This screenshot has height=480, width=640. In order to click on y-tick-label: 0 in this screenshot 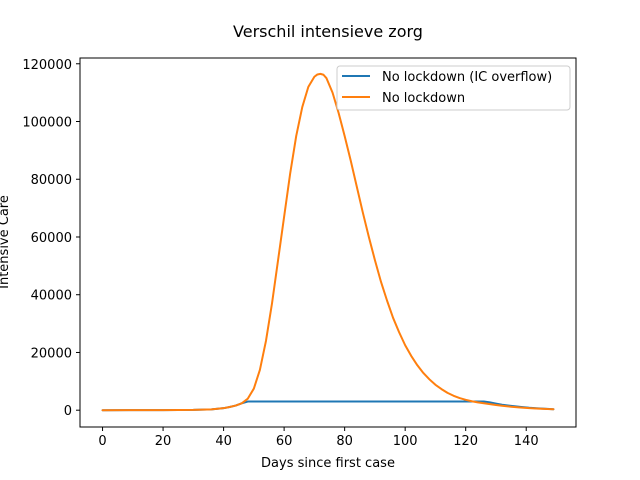, I will do `click(68, 411)`.